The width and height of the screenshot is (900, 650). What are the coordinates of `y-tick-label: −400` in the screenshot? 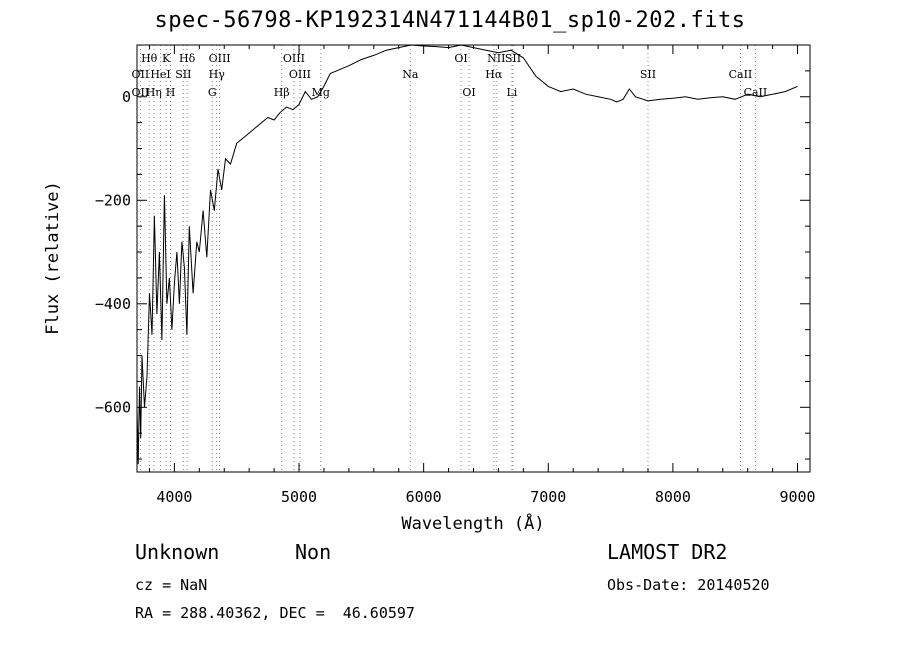 It's located at (113, 304).